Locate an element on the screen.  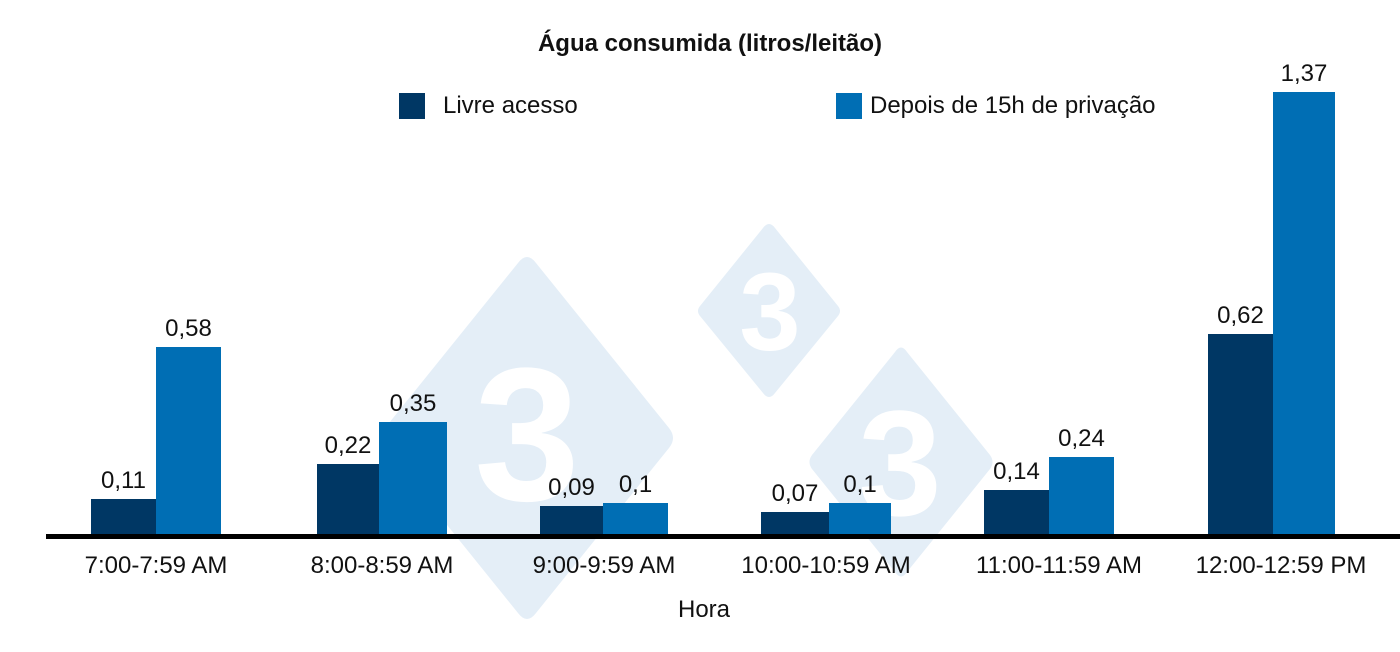
x-axis-title: Hora is located at coordinates (704, 609).